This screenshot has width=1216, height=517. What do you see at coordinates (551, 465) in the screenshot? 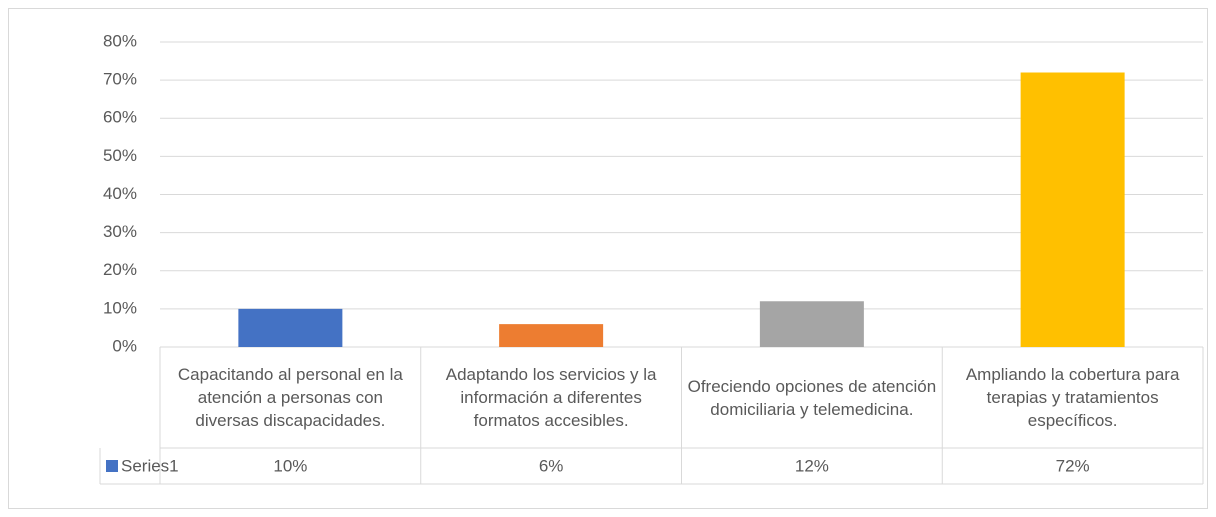
I see `data-table-value: 6%` at bounding box center [551, 465].